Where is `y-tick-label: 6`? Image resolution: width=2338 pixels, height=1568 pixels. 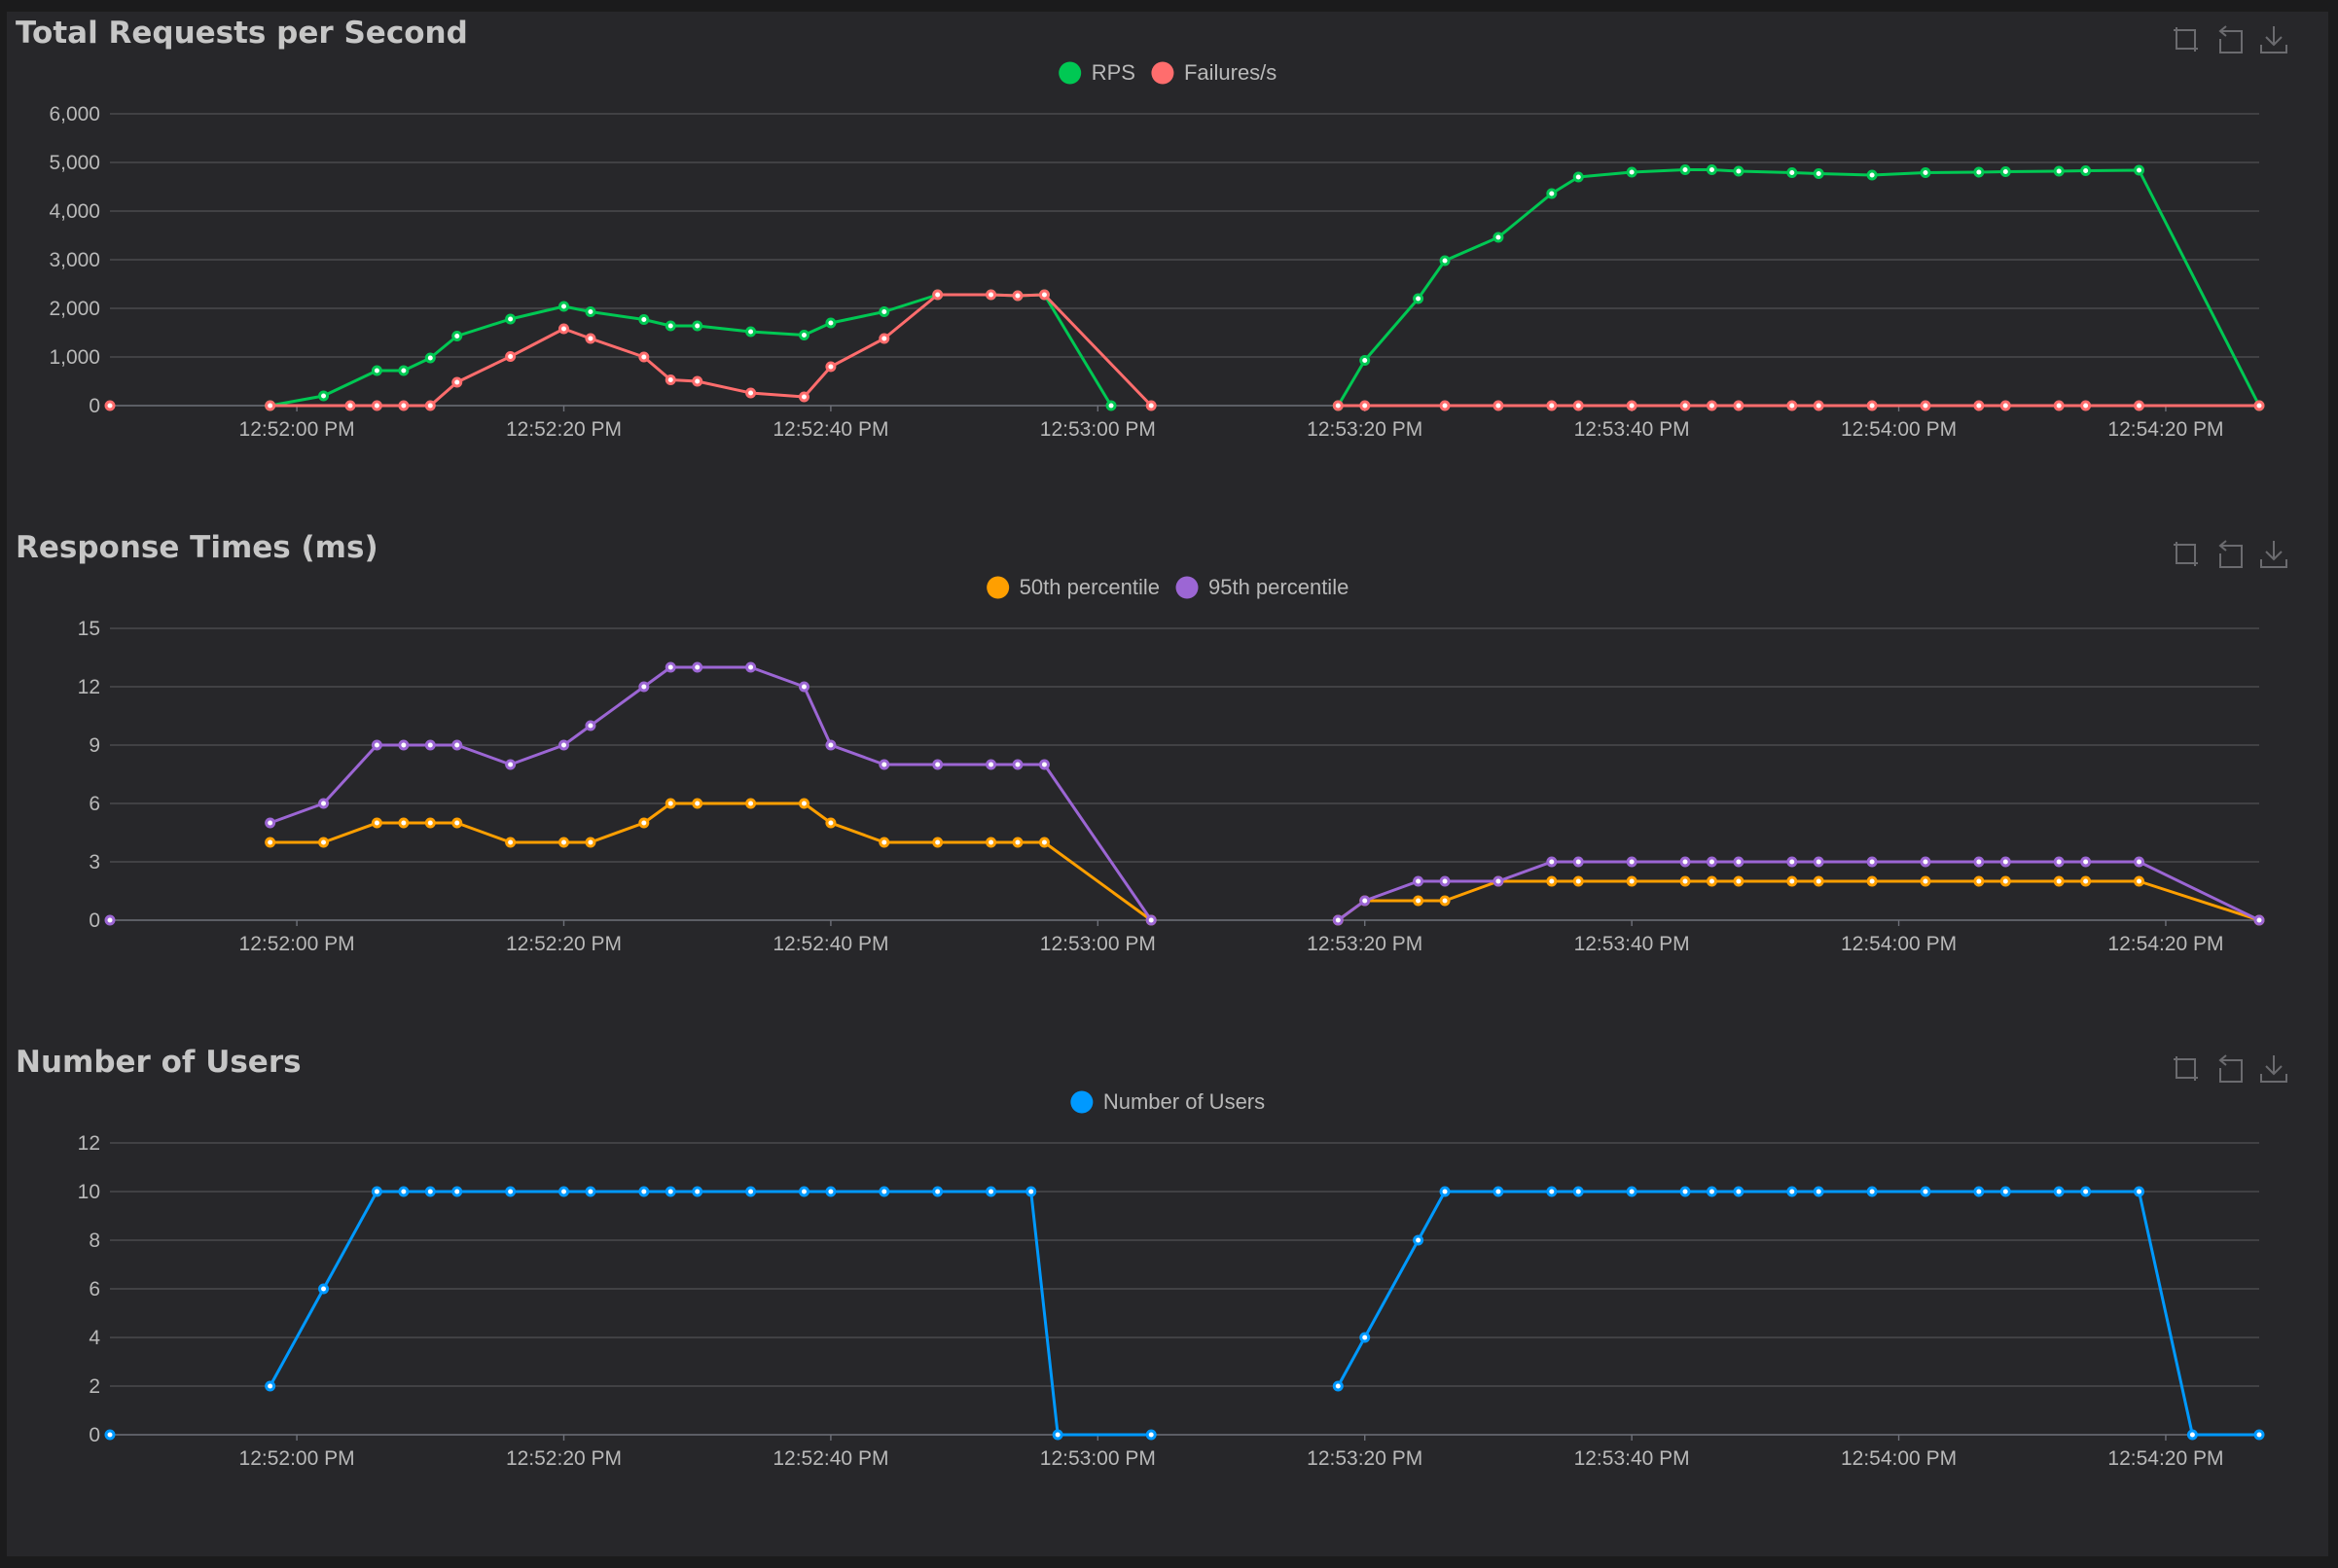
y-tick-label: 6 is located at coordinates (94, 804).